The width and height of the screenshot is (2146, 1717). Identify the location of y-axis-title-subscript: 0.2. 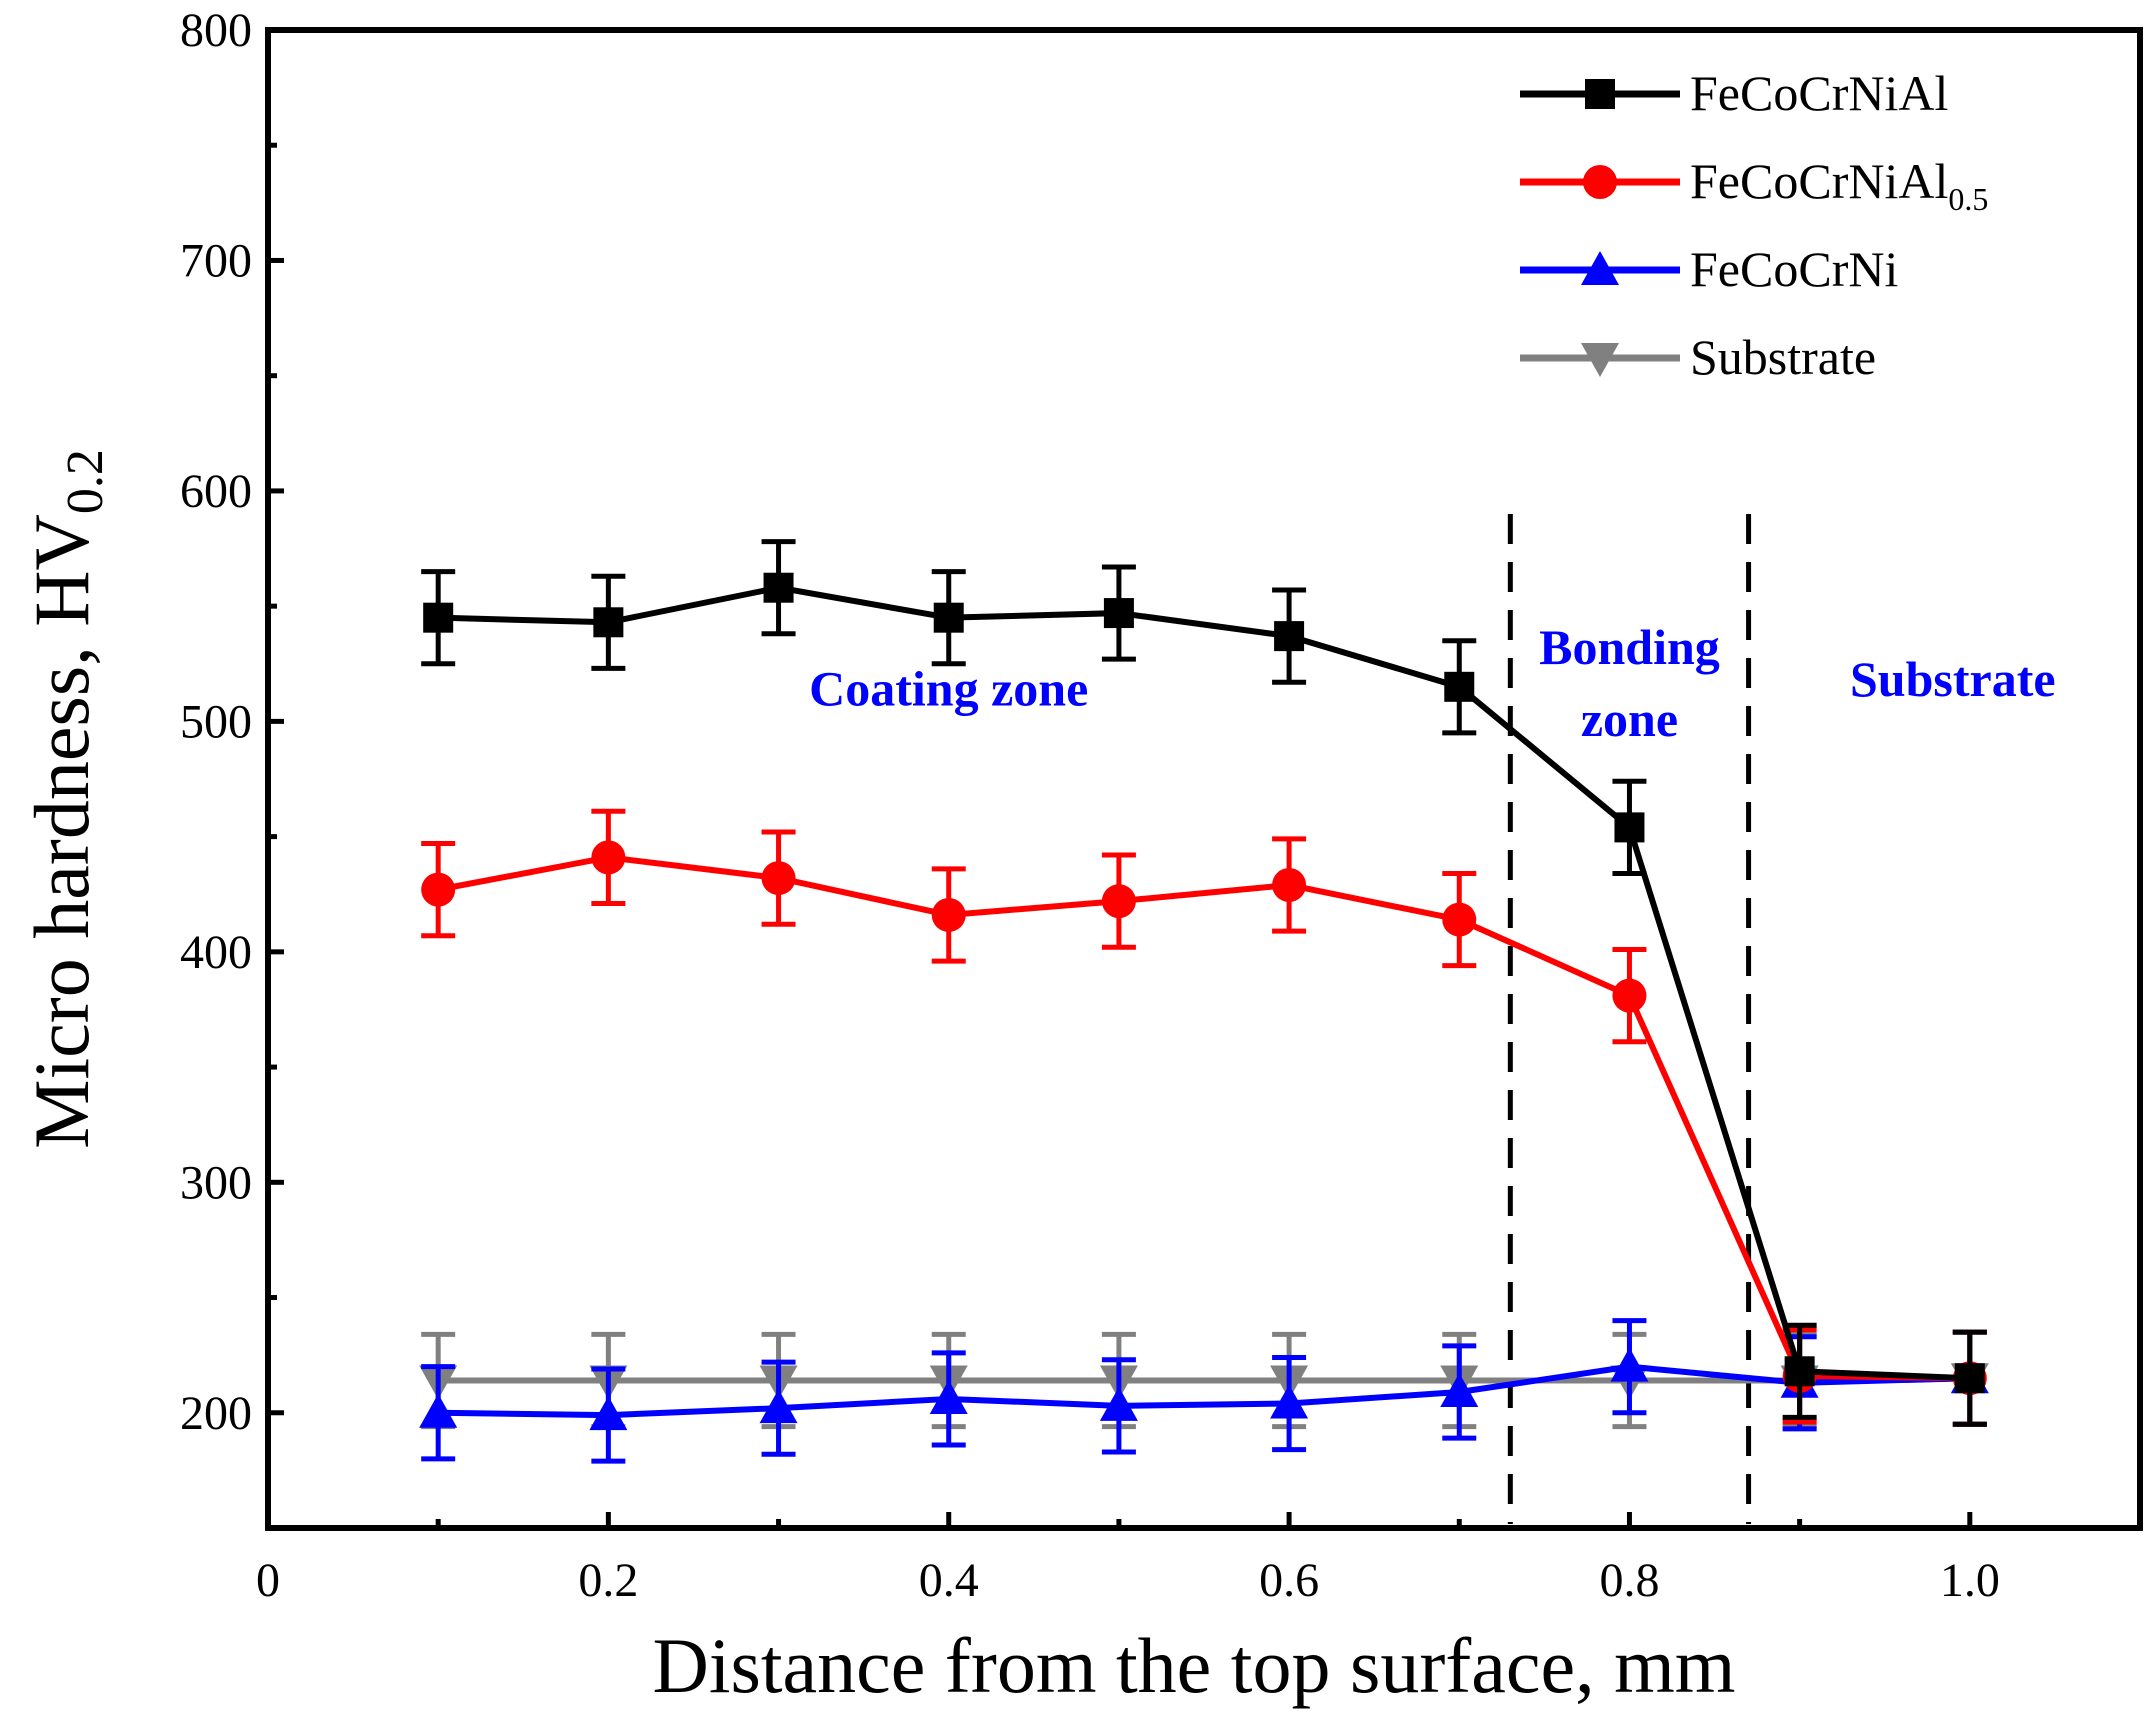
(85, 481).